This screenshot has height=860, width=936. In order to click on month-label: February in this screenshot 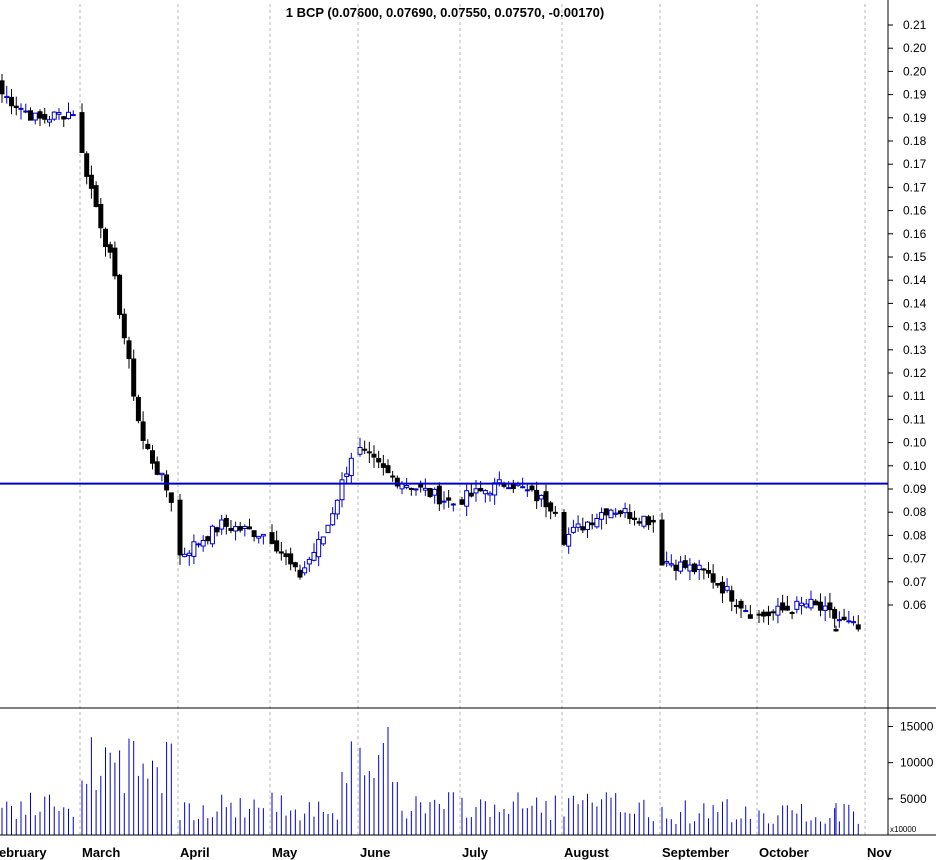, I will do `click(23, 852)`.